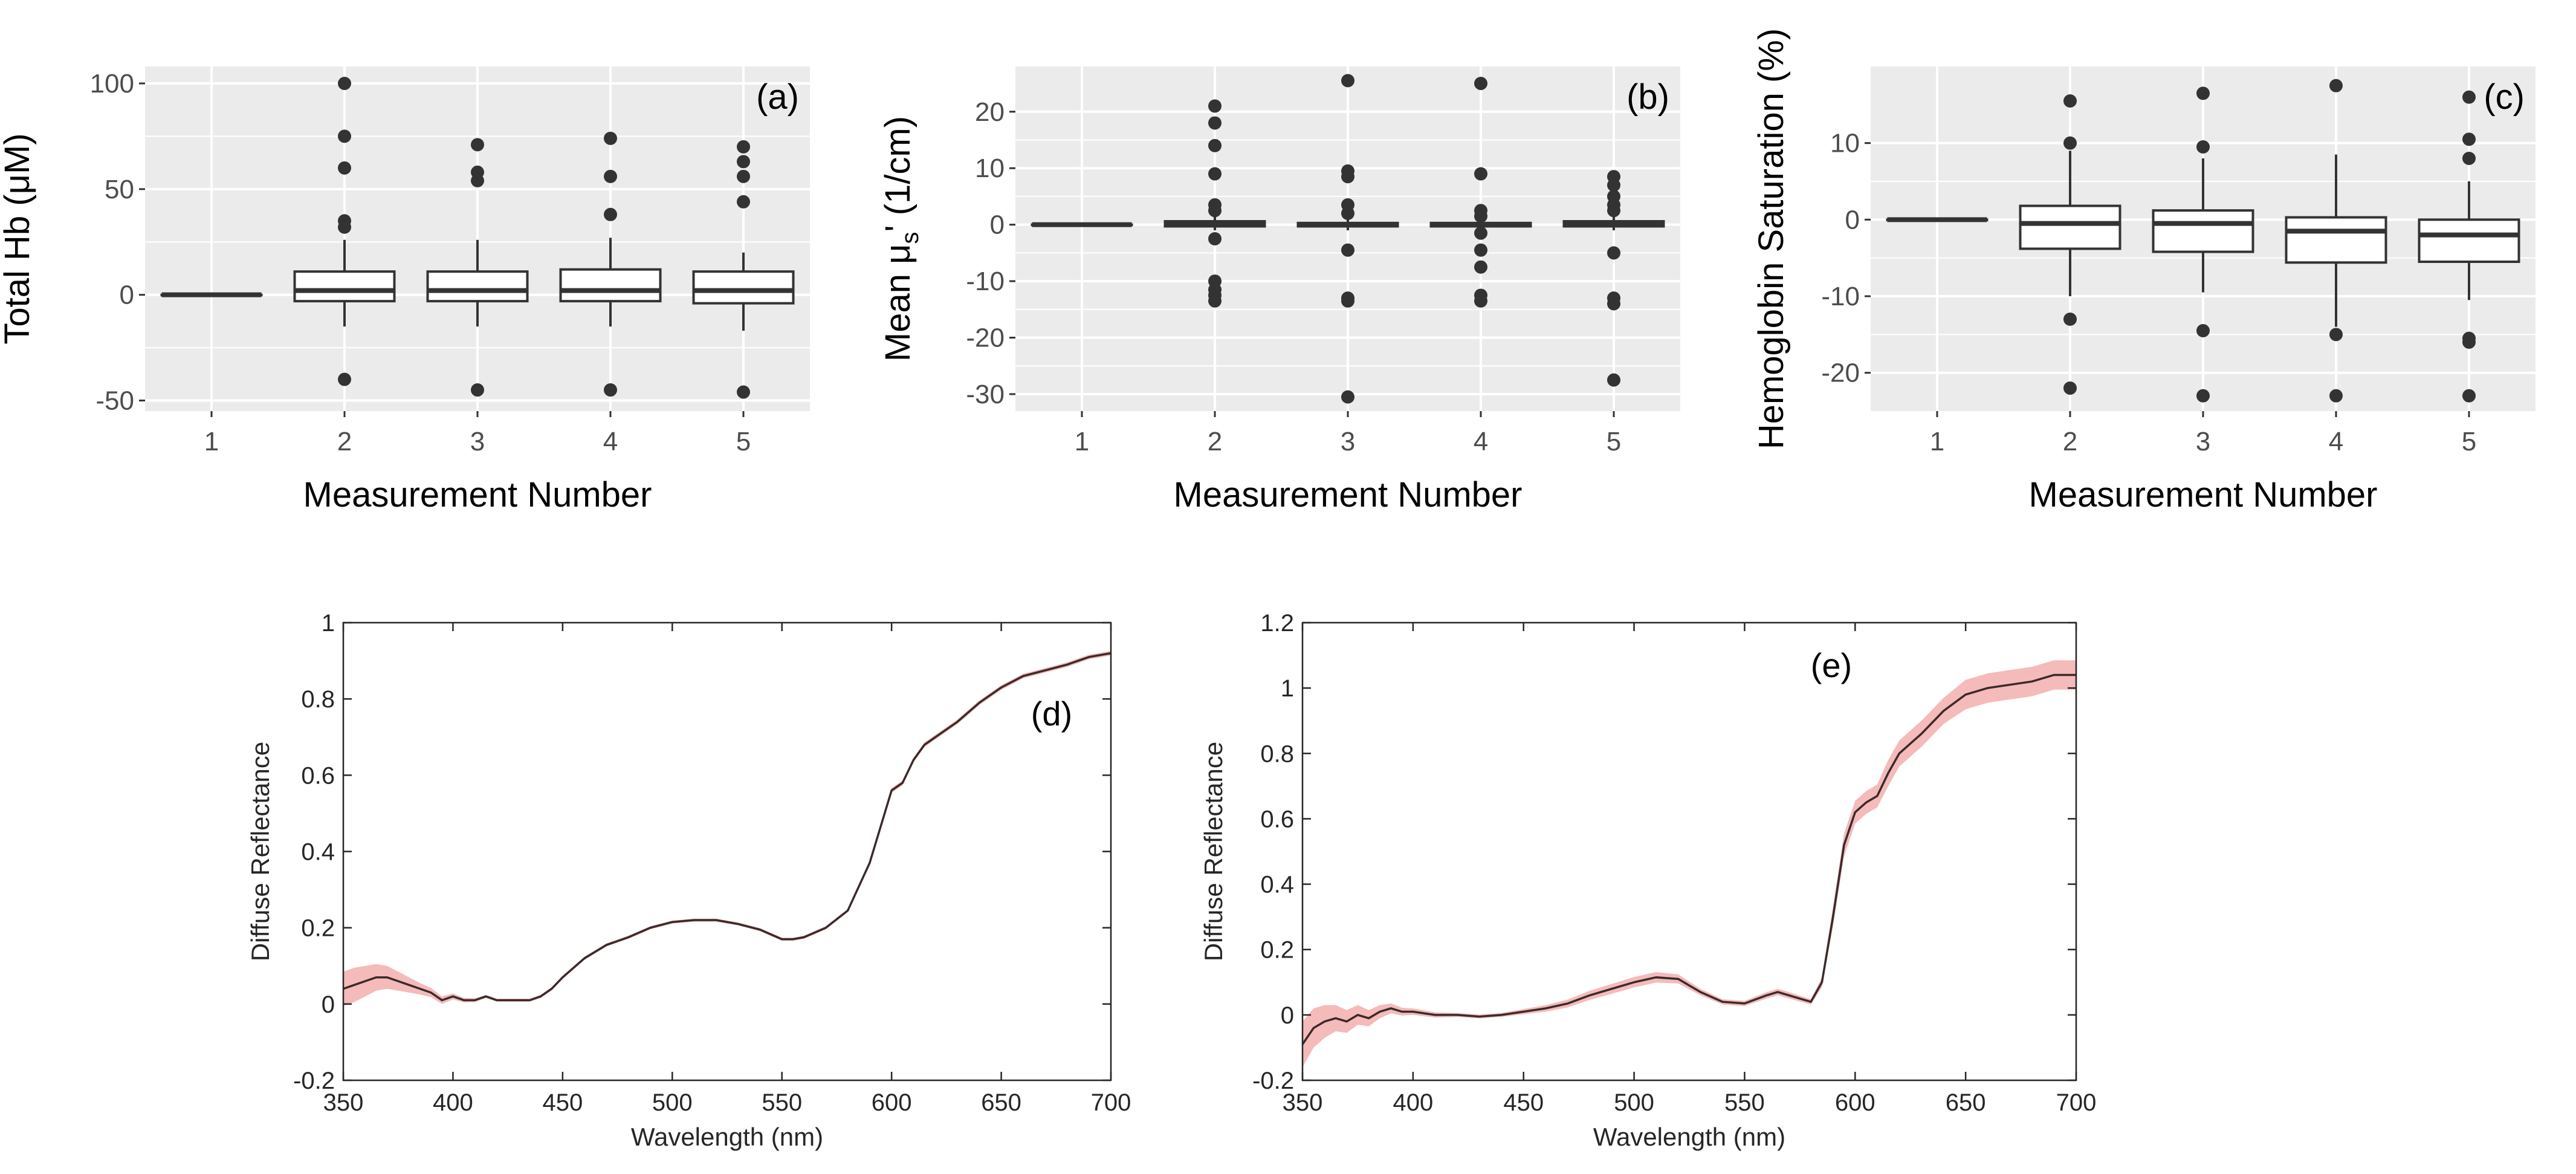 This screenshot has width=2576, height=1174. I want to click on panel-label: (b), so click(1647, 97).